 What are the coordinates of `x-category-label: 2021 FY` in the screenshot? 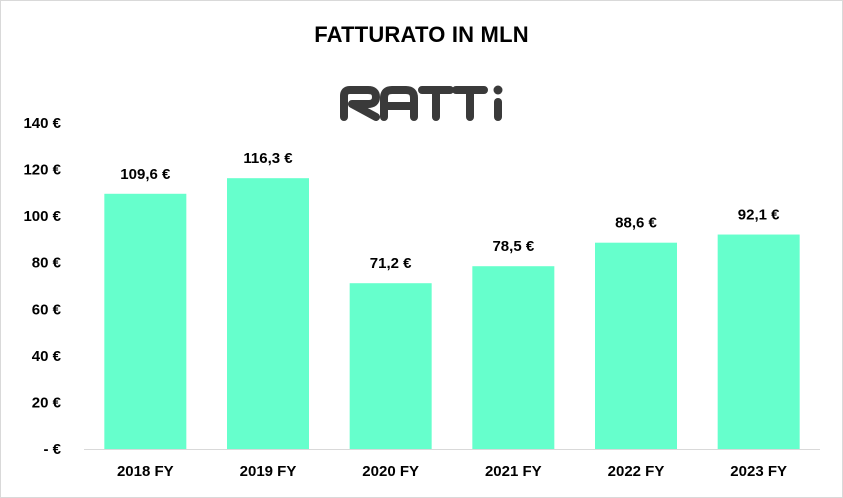 It's located at (513, 471).